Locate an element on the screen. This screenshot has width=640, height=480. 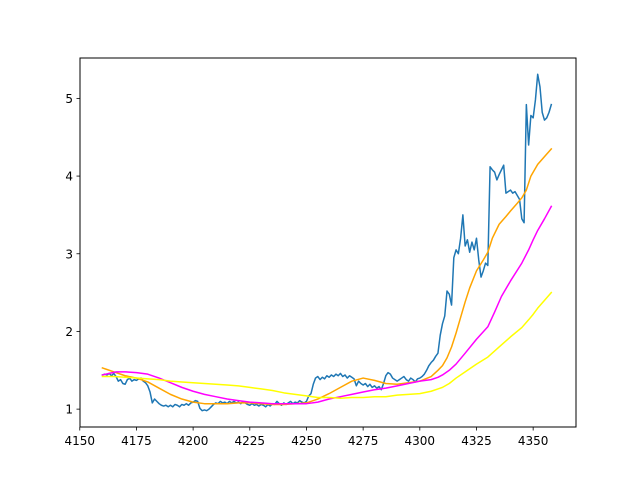
y-tick-label: 1 is located at coordinates (69, 410).